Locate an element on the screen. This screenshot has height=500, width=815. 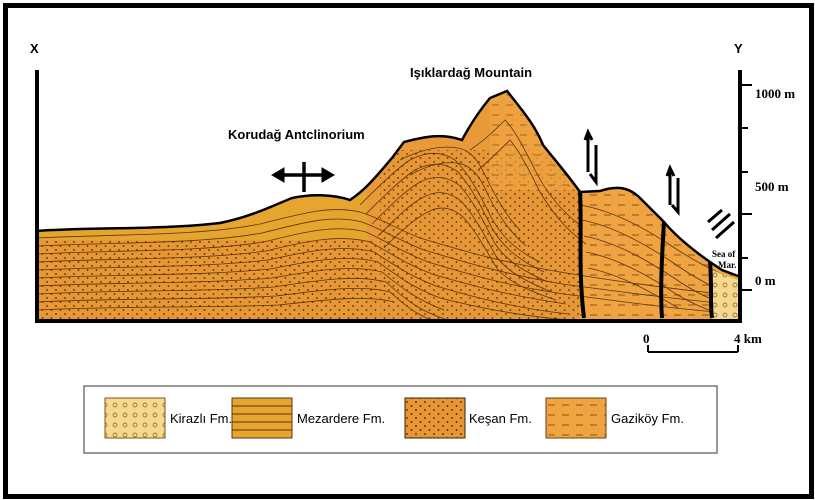
fault-arrows is located at coordinates (659, 184).